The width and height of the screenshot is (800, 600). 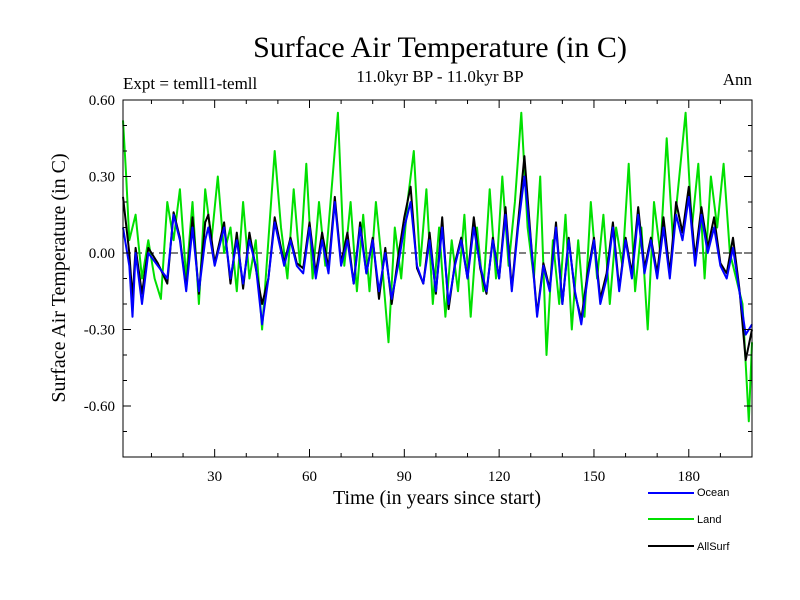 I want to click on experiment-label: Expt = temll1-temll, so click(x=190, y=83).